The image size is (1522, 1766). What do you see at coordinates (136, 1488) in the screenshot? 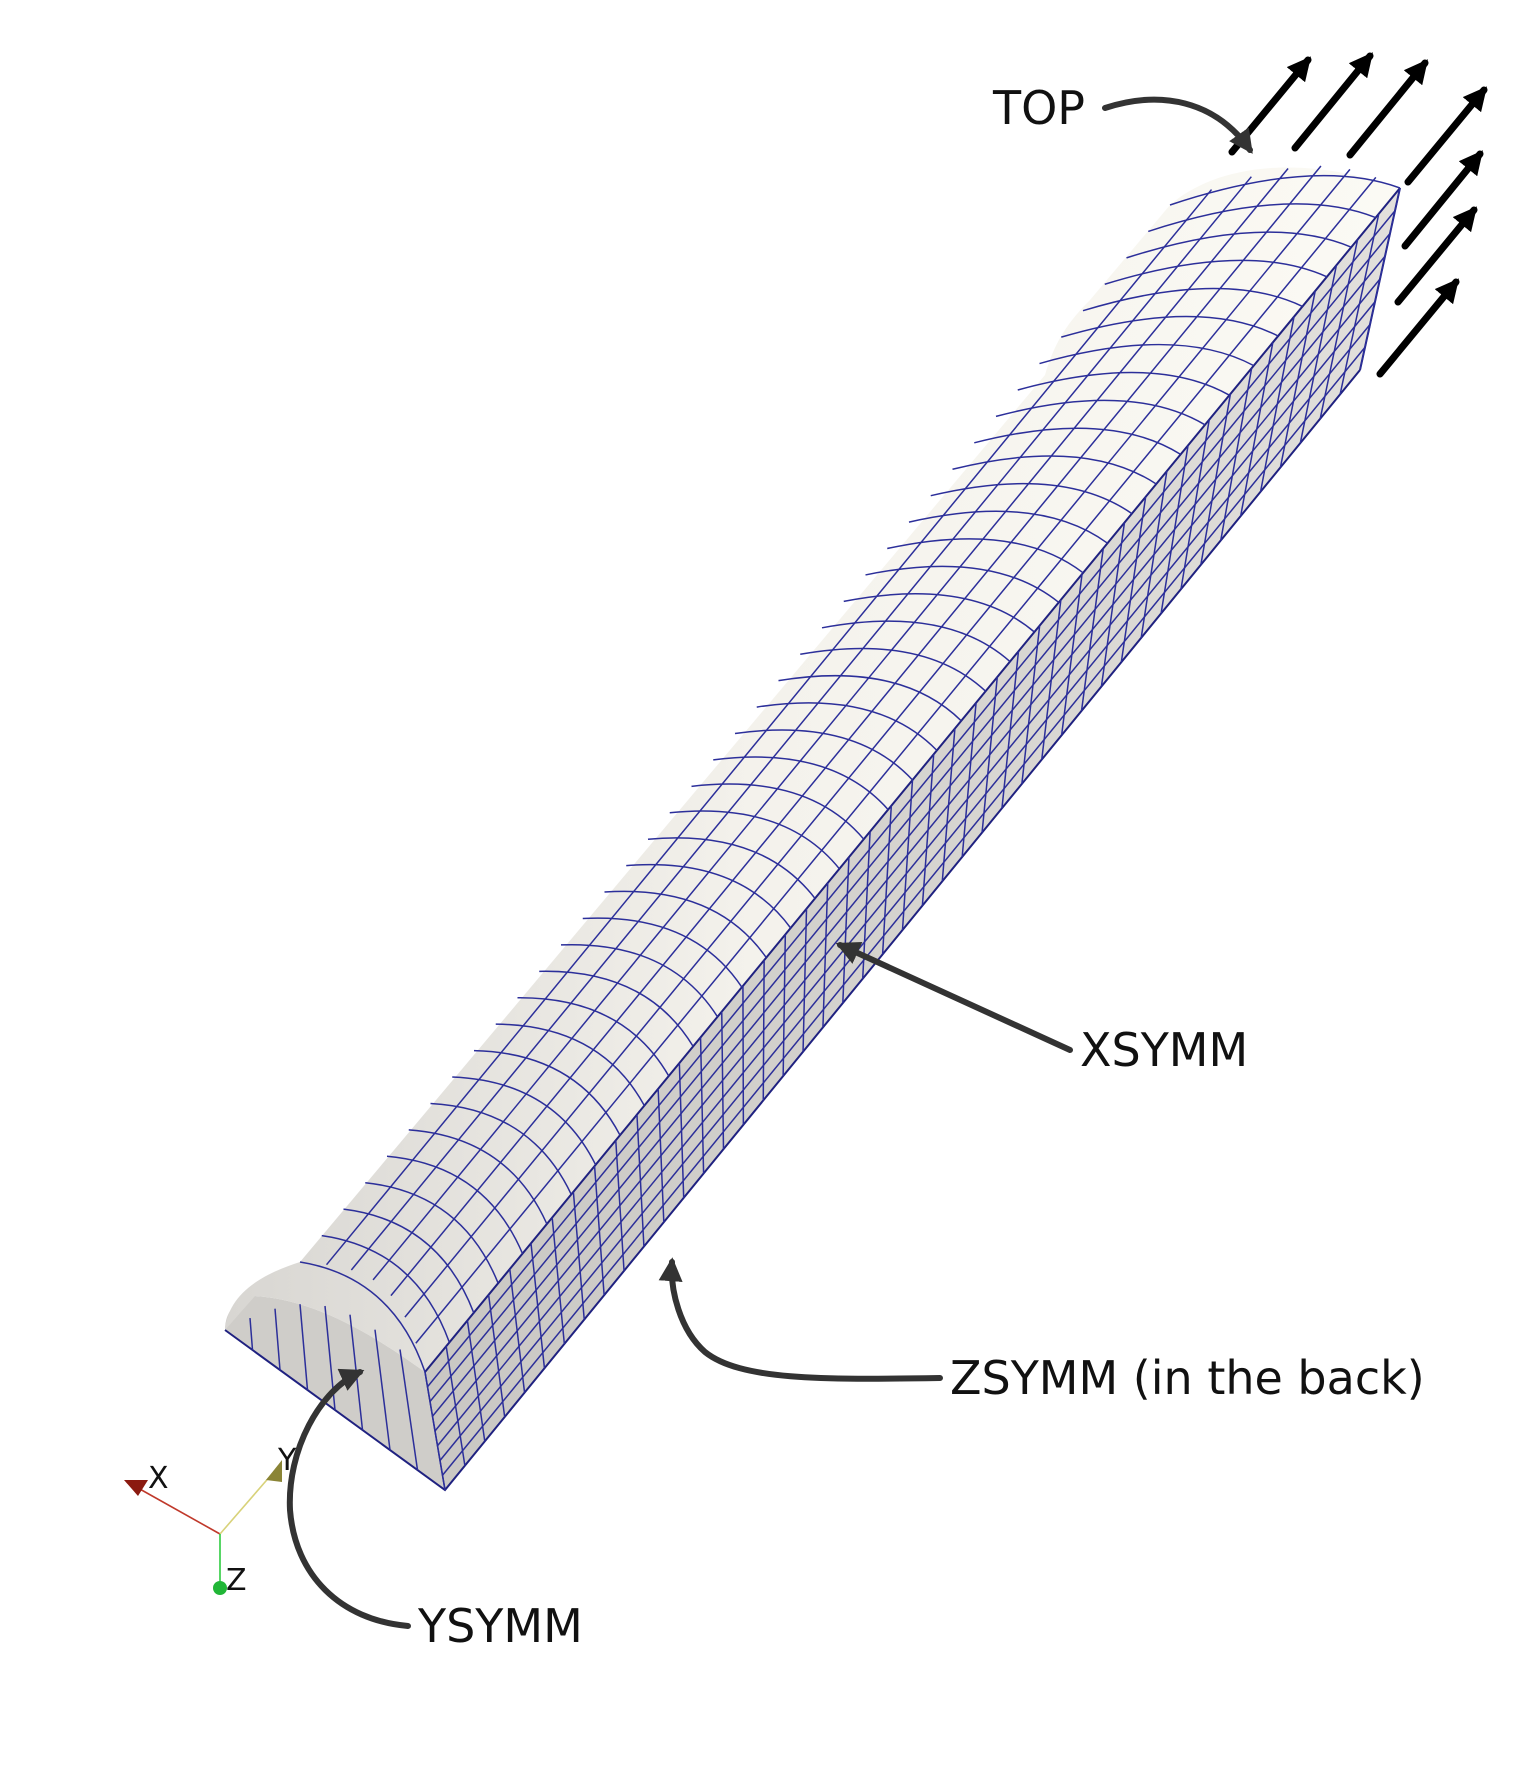
I see `x-axis-cone` at bounding box center [136, 1488].